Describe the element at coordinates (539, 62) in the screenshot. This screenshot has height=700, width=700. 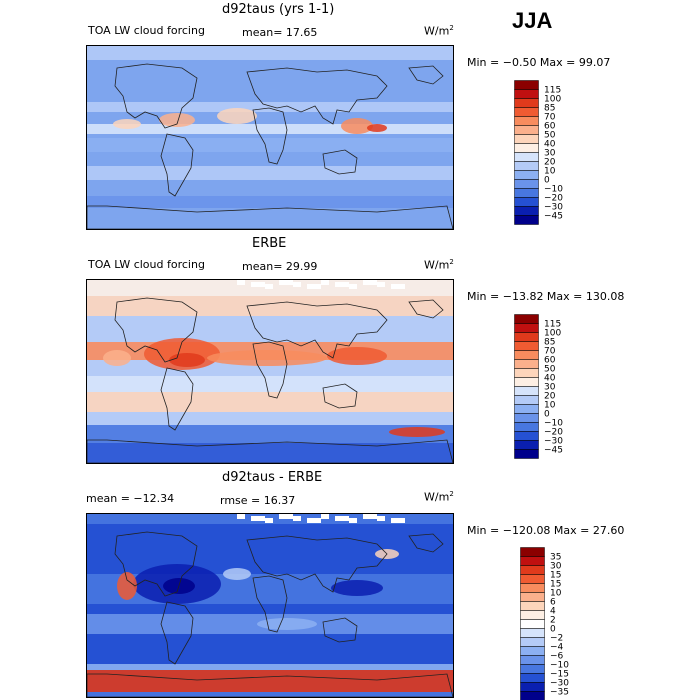
I see `panel-1-minmax: Min = −0.50 Max = 99.07` at that location.